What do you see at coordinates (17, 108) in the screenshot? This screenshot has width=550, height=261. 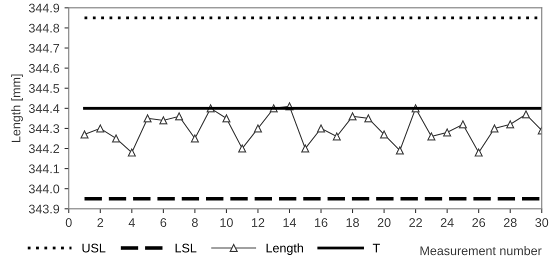 I see `y-axis-title: Length [mm]` at bounding box center [17, 108].